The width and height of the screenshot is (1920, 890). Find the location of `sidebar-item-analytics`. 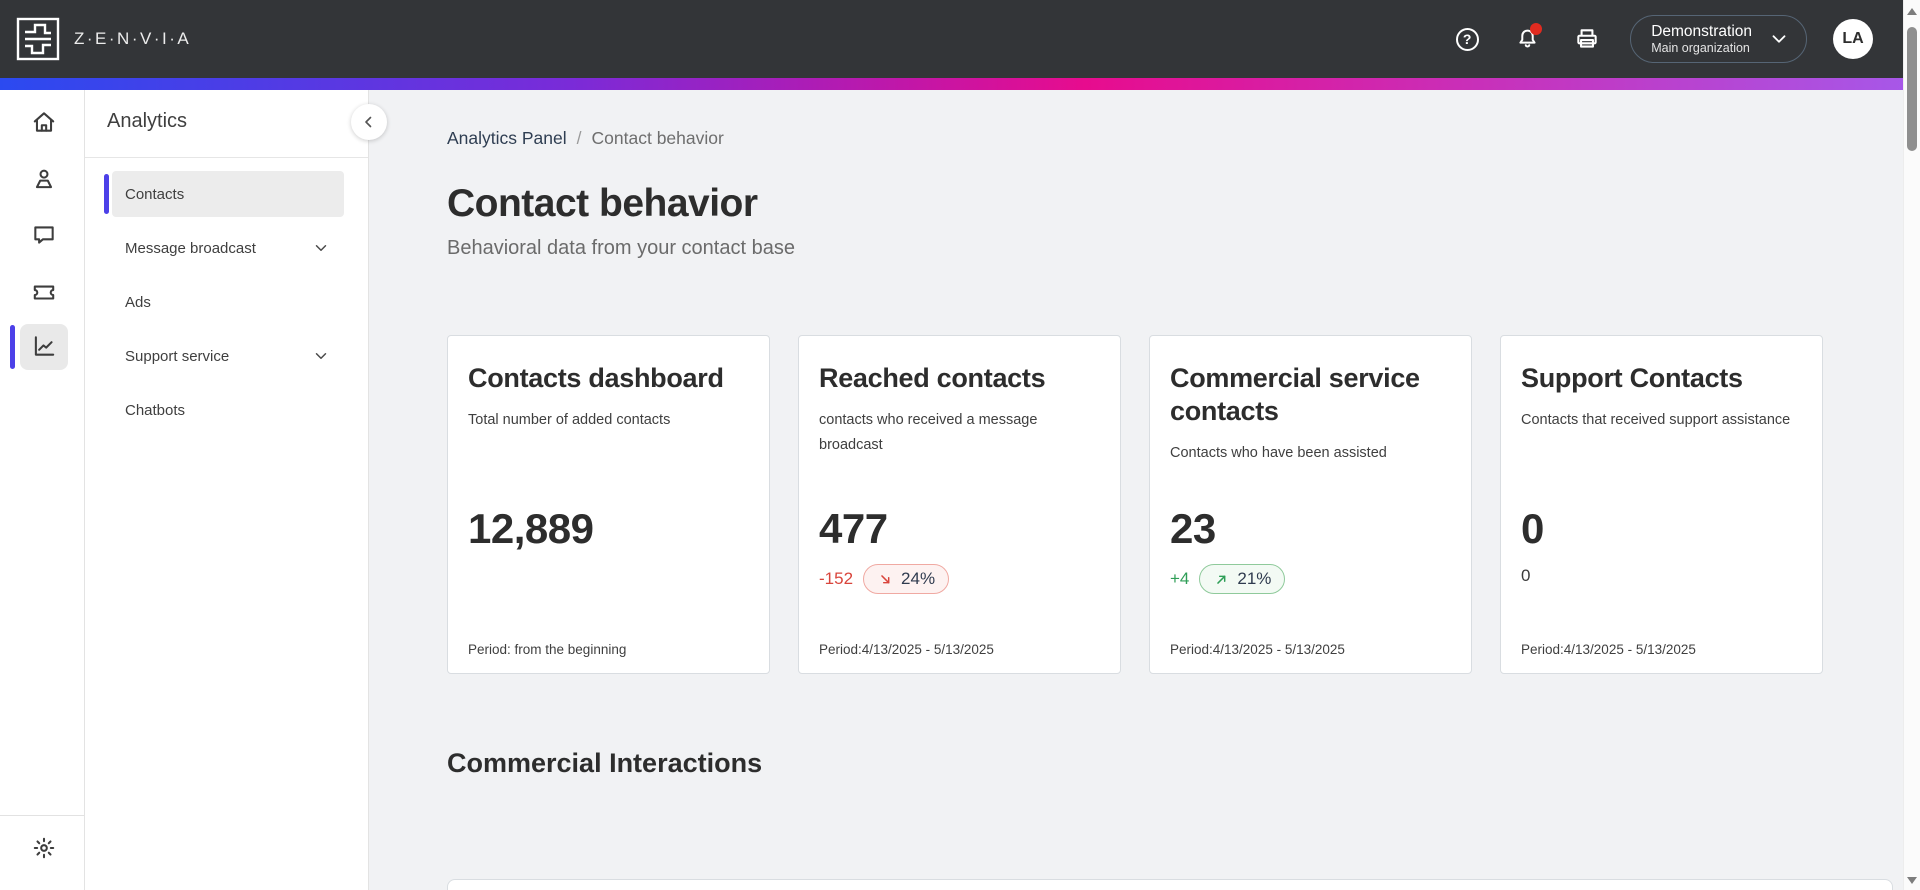

sidebar-item-analytics is located at coordinates (44, 346).